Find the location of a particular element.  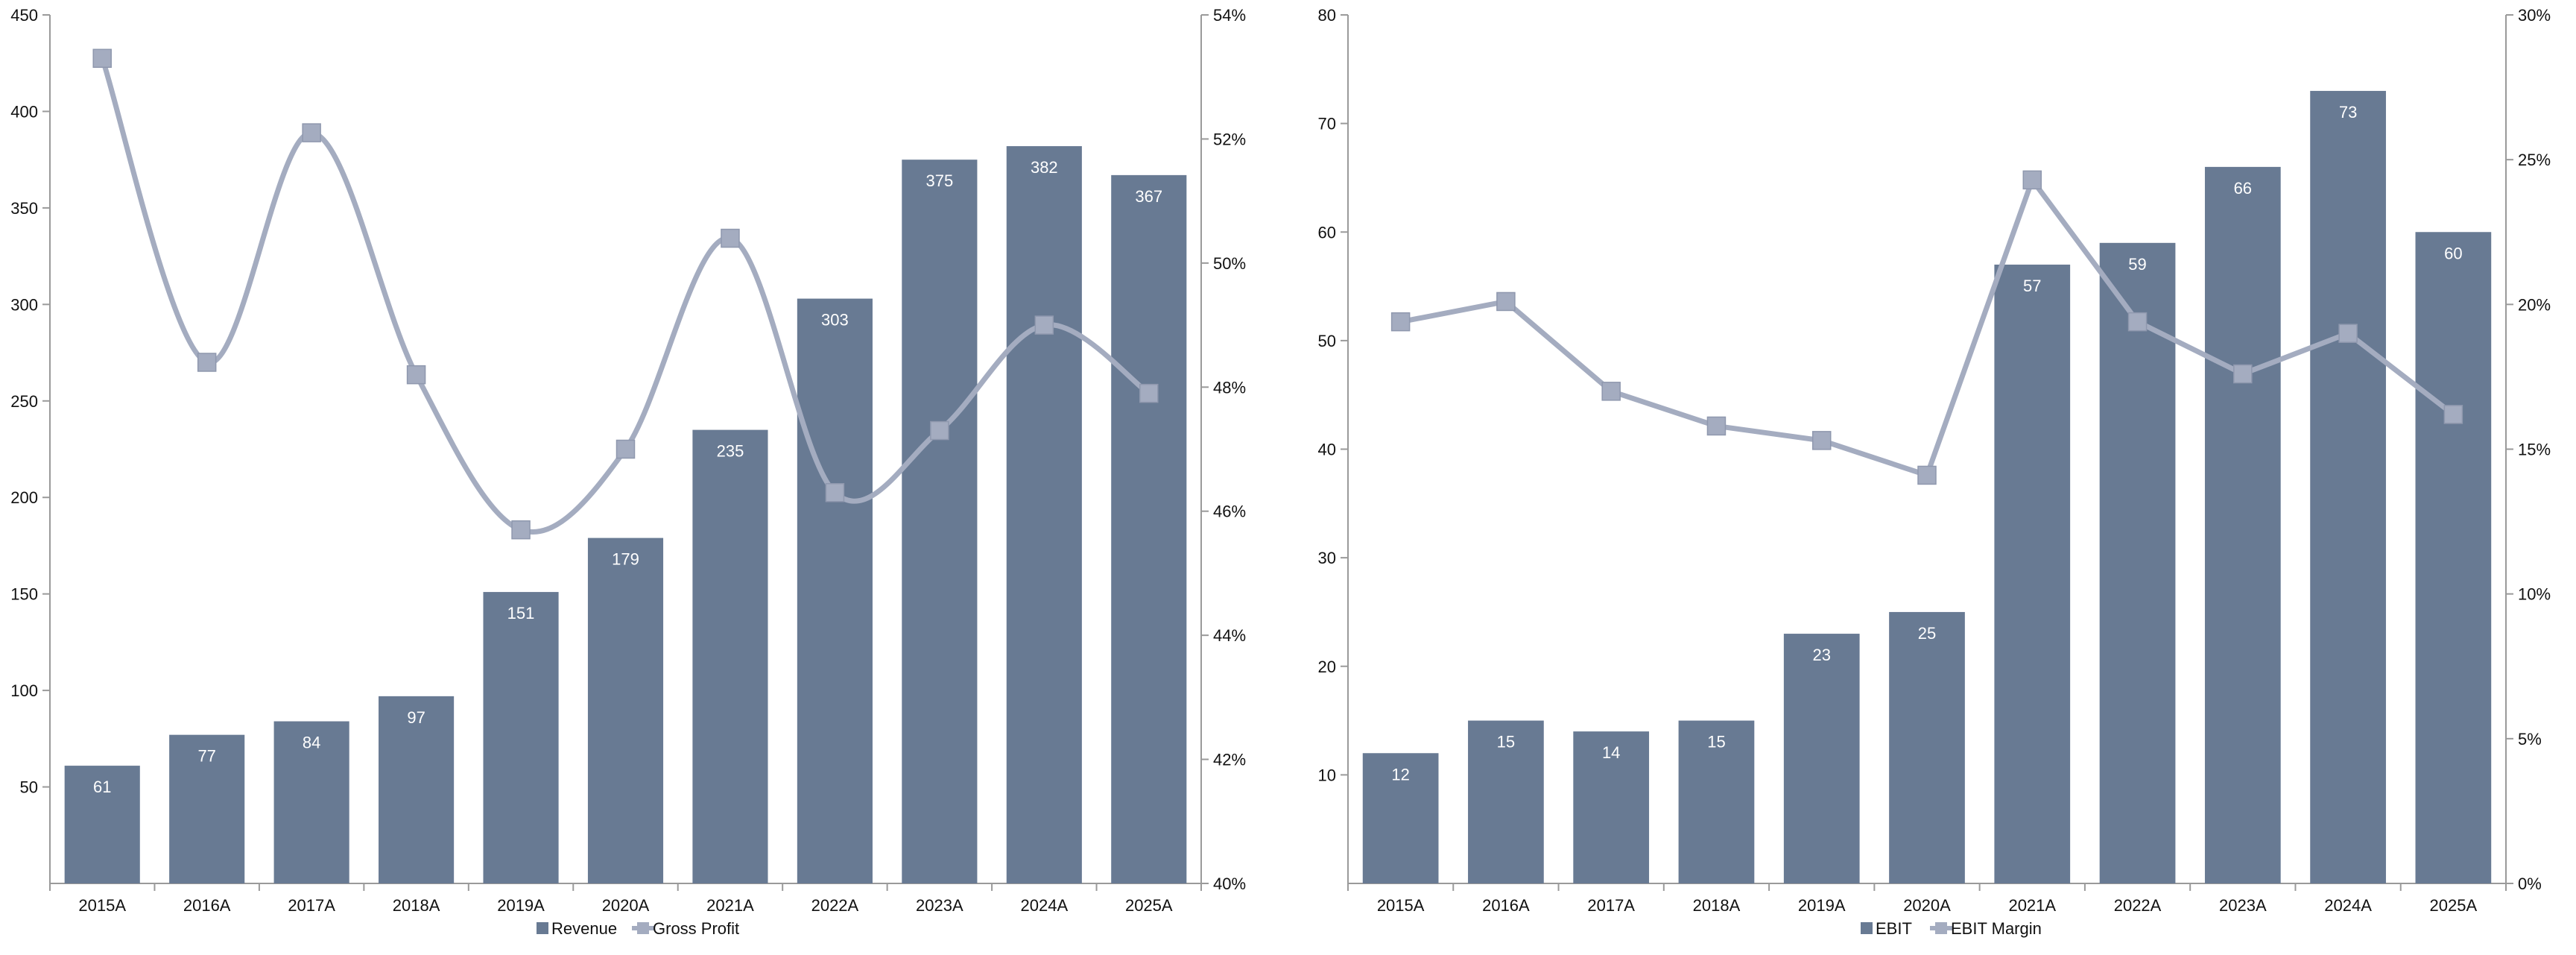

legend-label: Revenue is located at coordinates (584, 929).